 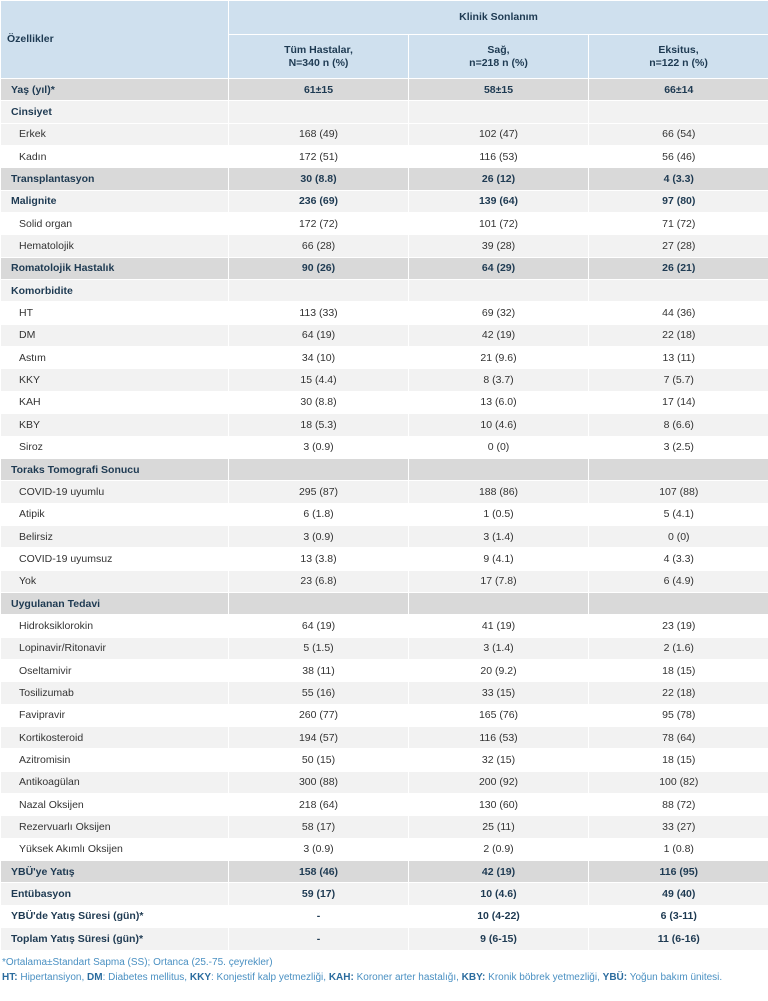 What do you see at coordinates (677, 156) in the screenshot?
I see `cell-dead: 56 (46)` at bounding box center [677, 156].